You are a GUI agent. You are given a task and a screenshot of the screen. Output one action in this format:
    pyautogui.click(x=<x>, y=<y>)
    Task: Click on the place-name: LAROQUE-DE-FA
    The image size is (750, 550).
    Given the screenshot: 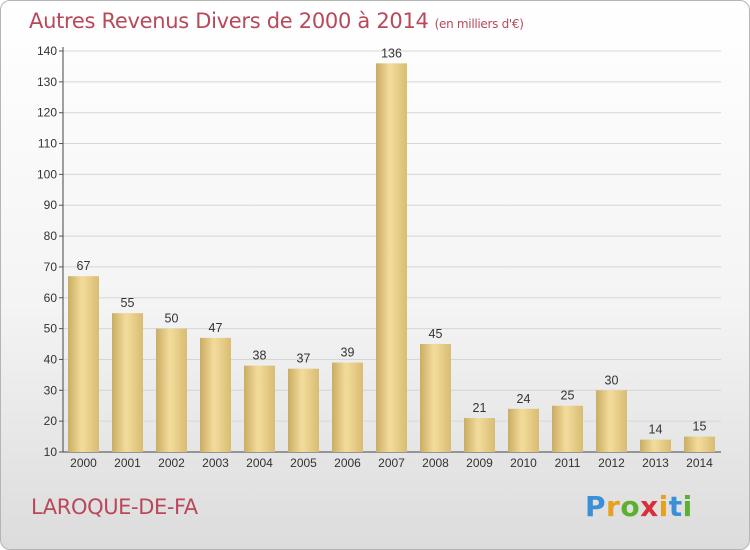 What is the action you would take?
    pyautogui.click(x=114, y=507)
    